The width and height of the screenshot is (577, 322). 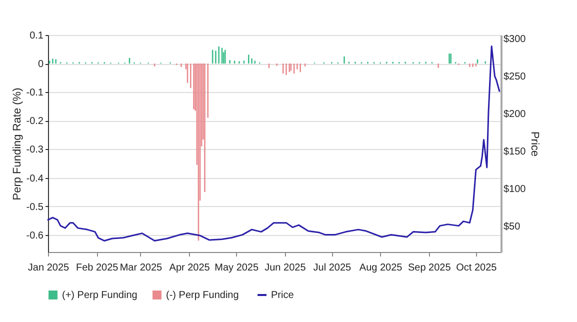 What do you see at coordinates (35, 178) in the screenshot?
I see `y-tick-label: -0.4` at bounding box center [35, 178].